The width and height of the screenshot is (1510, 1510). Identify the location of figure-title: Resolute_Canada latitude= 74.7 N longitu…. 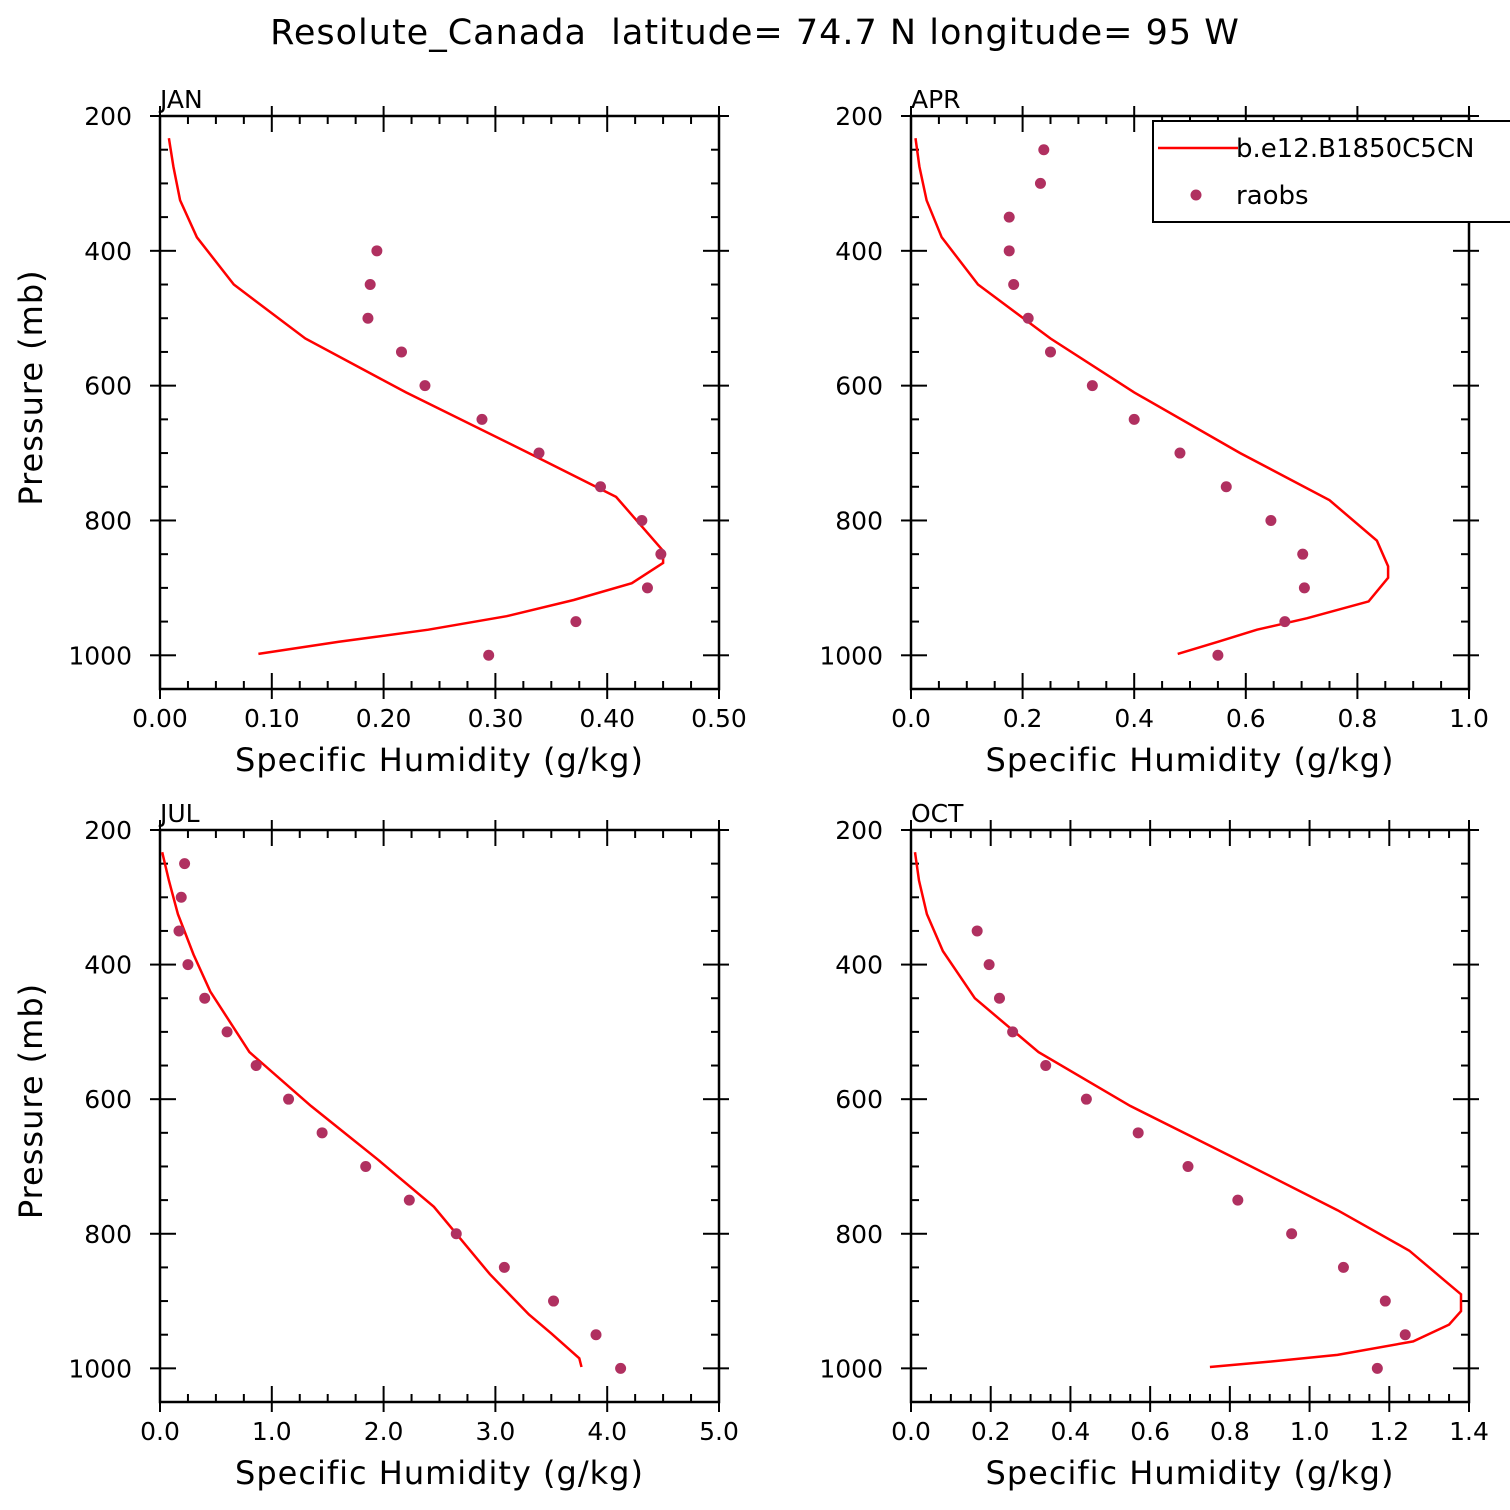
(755, 33).